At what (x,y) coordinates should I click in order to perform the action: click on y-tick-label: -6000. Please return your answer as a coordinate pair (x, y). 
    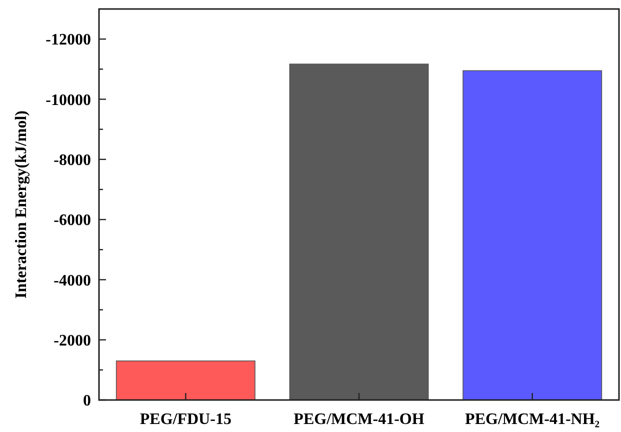
    Looking at the image, I should click on (72, 221).